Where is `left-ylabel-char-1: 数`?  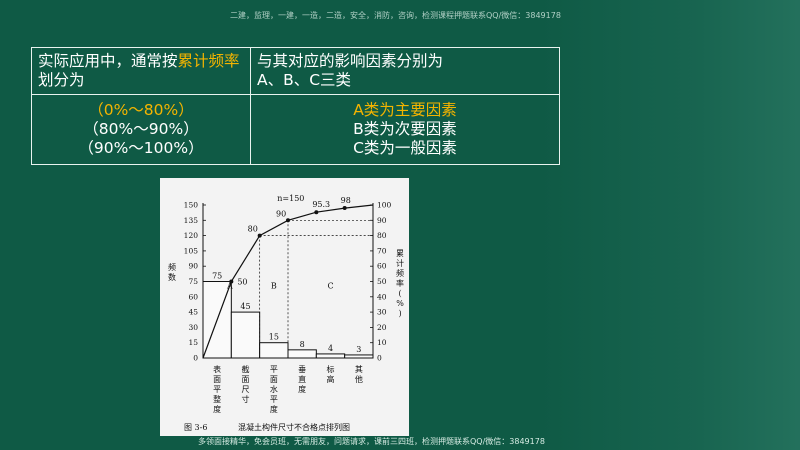 left-ylabel-char-1: 数 is located at coordinates (172, 277).